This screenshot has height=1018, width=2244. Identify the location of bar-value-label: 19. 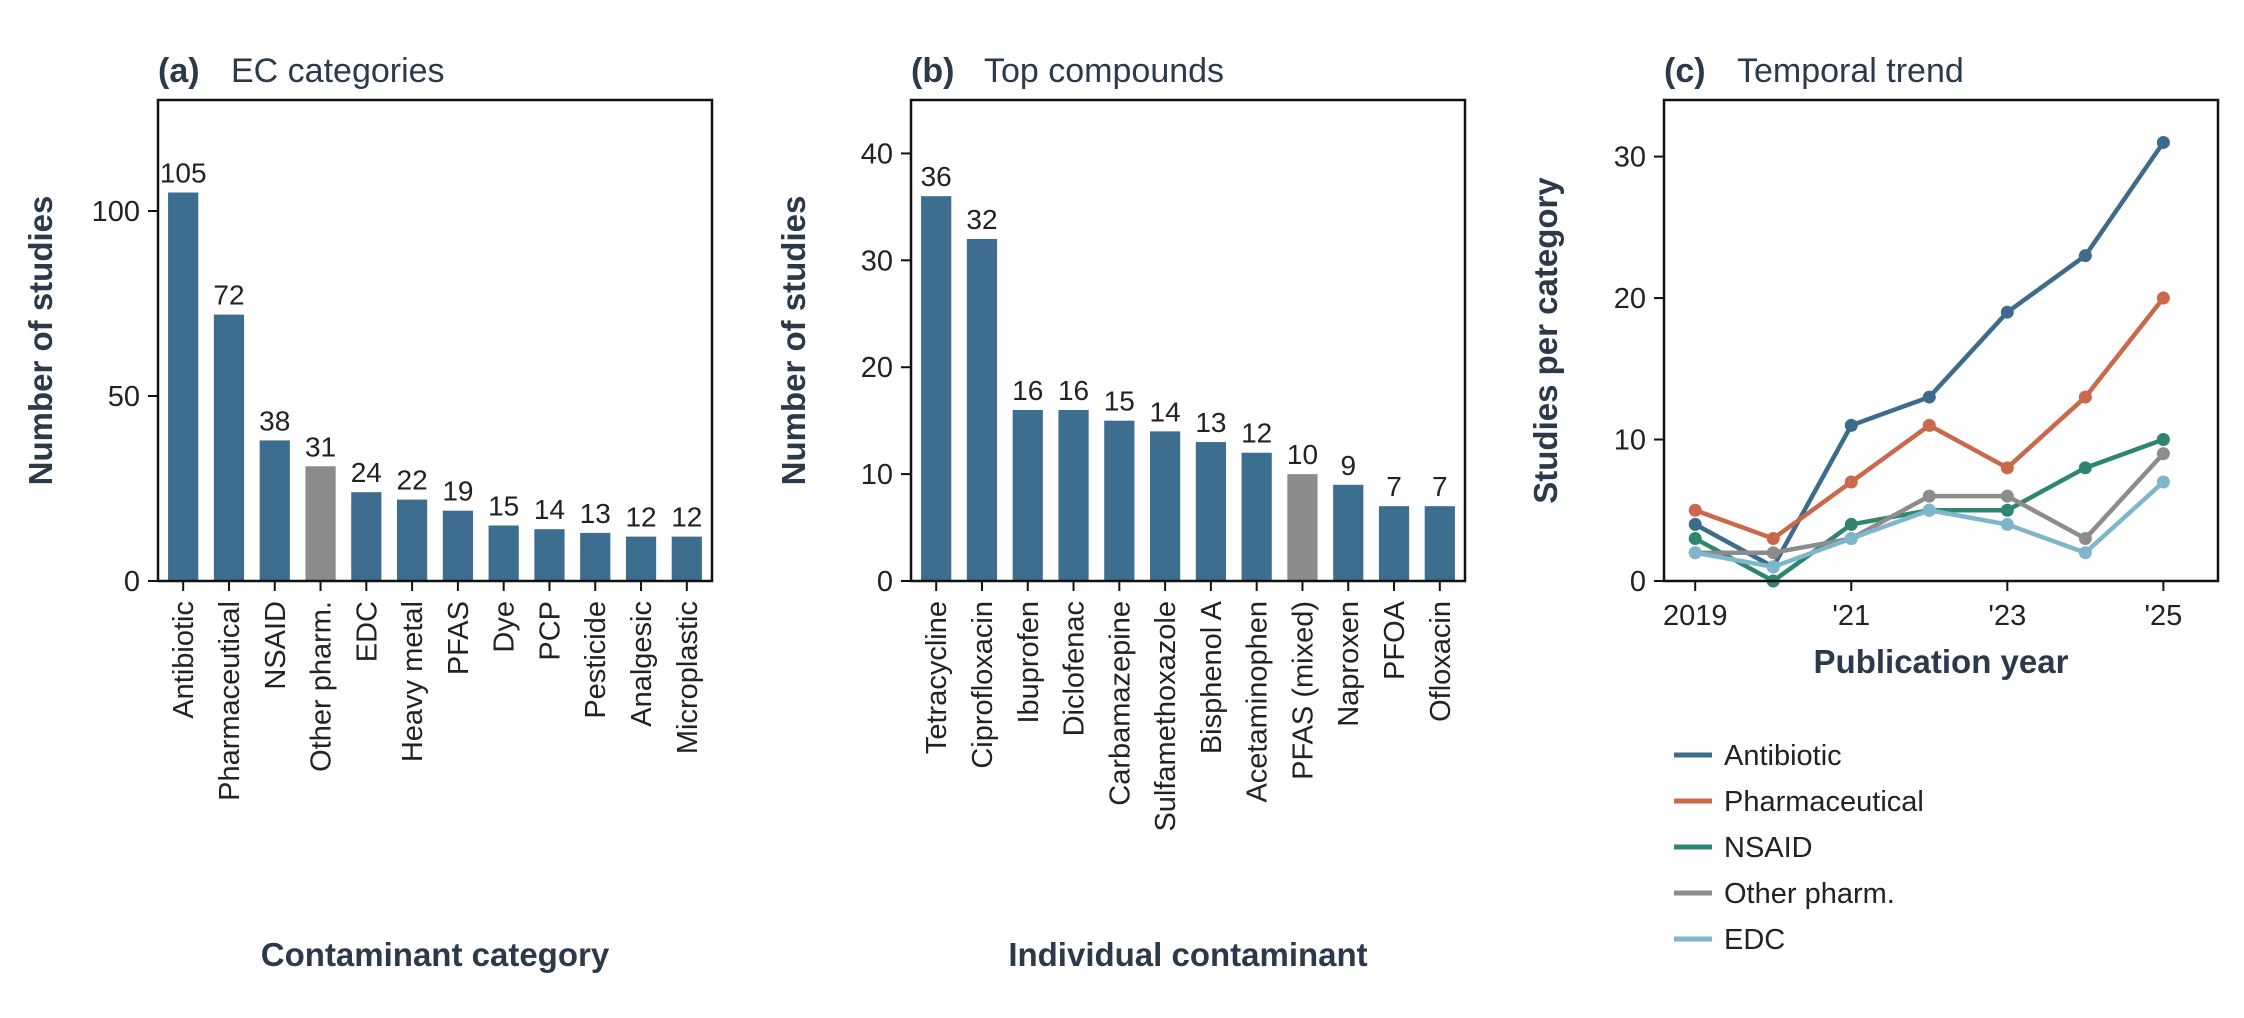
(457, 491).